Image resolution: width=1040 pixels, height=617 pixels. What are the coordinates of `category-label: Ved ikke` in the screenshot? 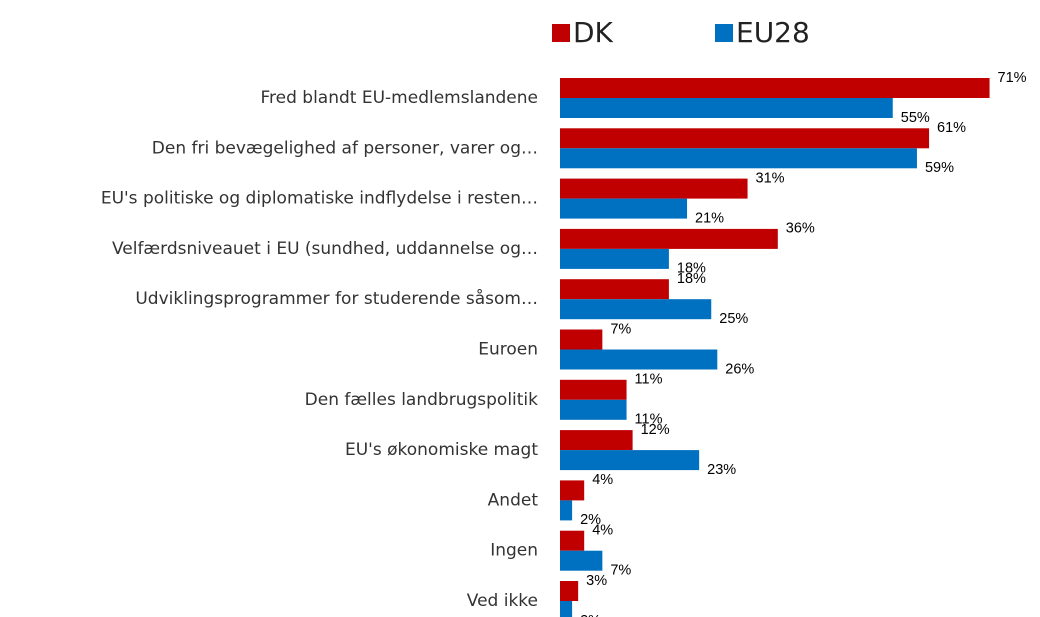 It's located at (502, 601).